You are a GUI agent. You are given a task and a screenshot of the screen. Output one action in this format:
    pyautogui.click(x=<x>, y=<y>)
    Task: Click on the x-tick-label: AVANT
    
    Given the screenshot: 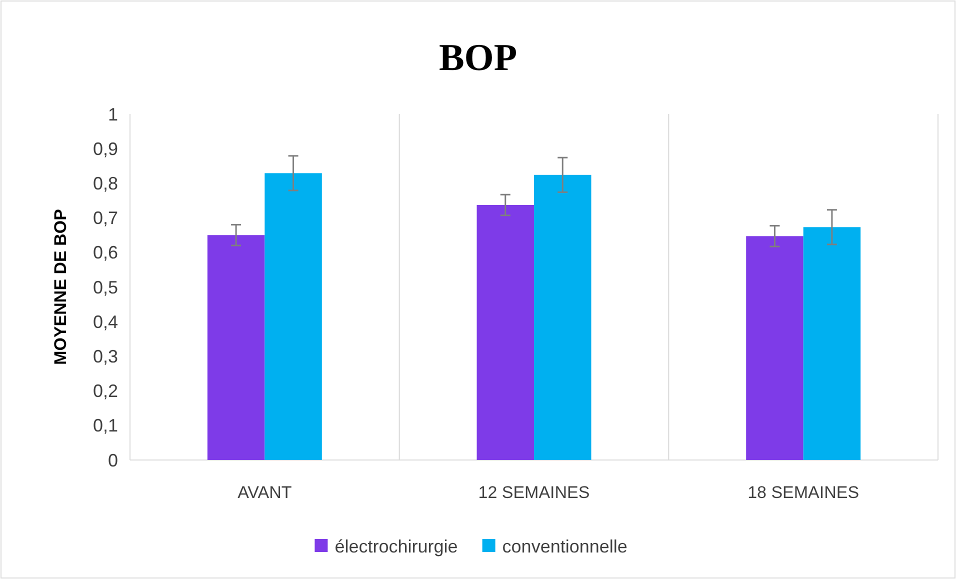 What is the action you would take?
    pyautogui.click(x=265, y=492)
    